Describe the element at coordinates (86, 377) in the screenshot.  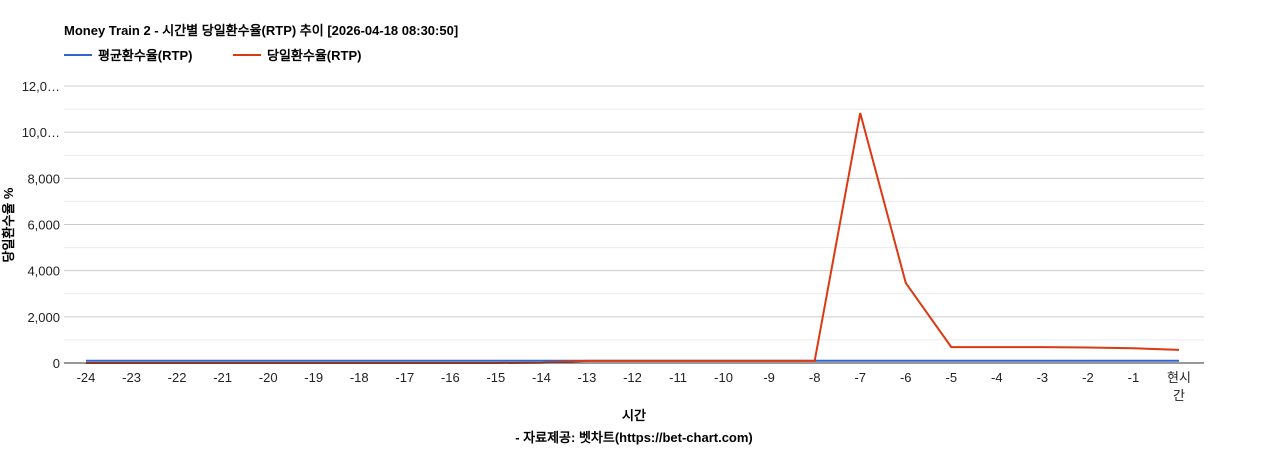
I see `x-tick-label: -24` at that location.